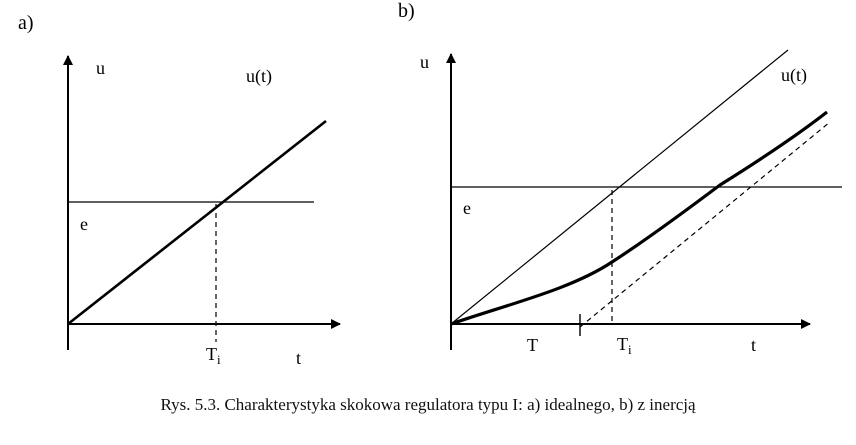  What do you see at coordinates (26, 23) in the screenshot?
I see `panel-a-label: a)` at bounding box center [26, 23].